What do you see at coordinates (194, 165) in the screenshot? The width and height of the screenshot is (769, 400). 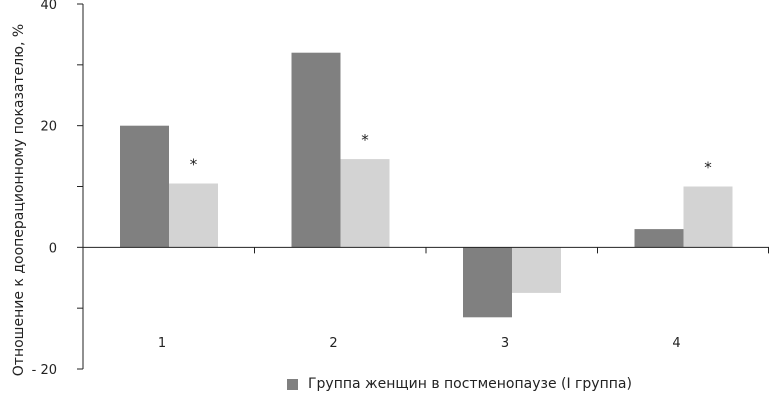 I see `significance-star-1: *` at bounding box center [194, 165].